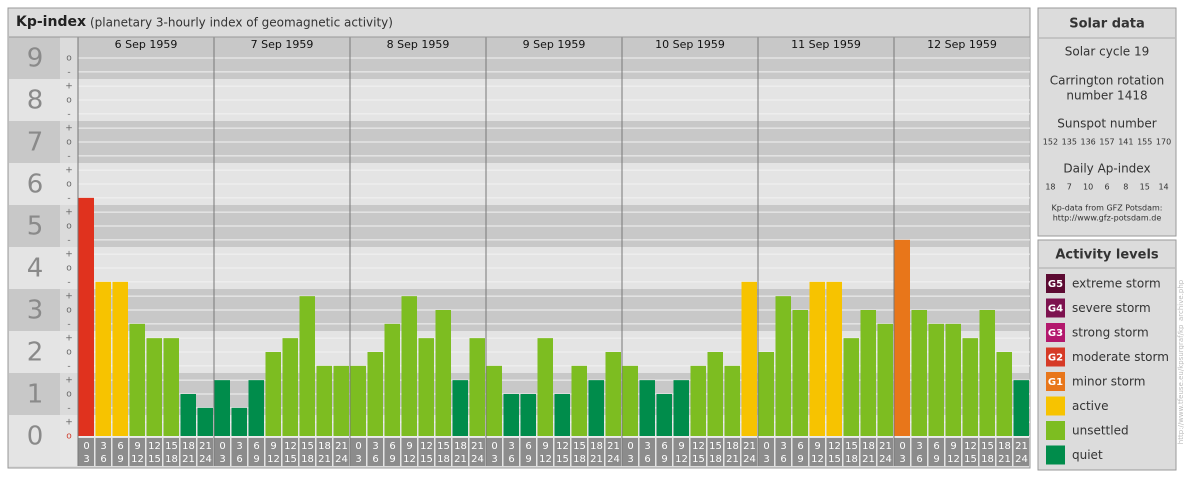  I want to click on solar-title: Solar data, so click(1107, 24).